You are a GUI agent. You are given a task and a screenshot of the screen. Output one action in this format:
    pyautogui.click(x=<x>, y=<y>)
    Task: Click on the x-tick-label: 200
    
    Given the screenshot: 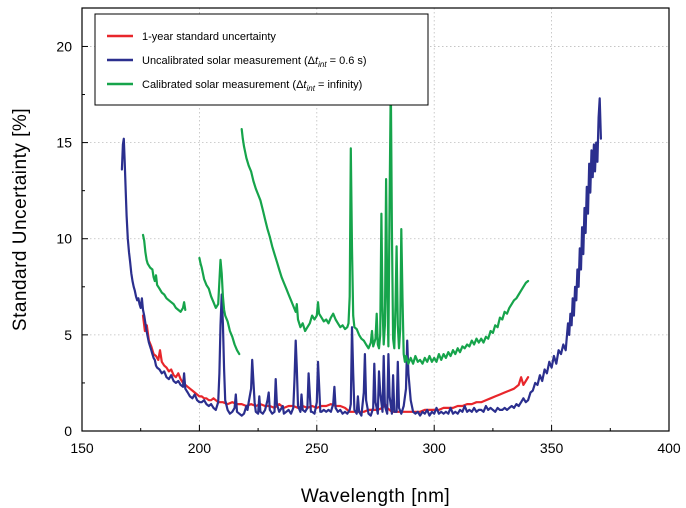 What is the action you would take?
    pyautogui.click(x=200, y=448)
    